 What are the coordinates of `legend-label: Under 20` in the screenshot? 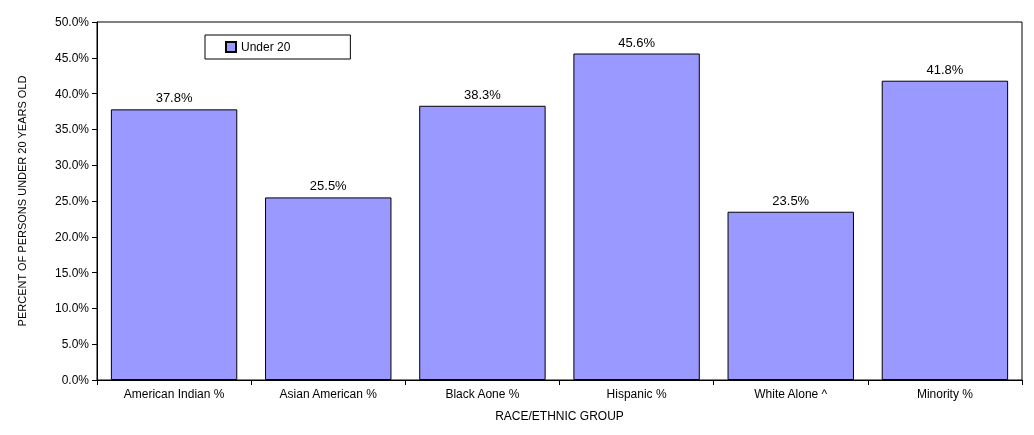 It's located at (266, 47).